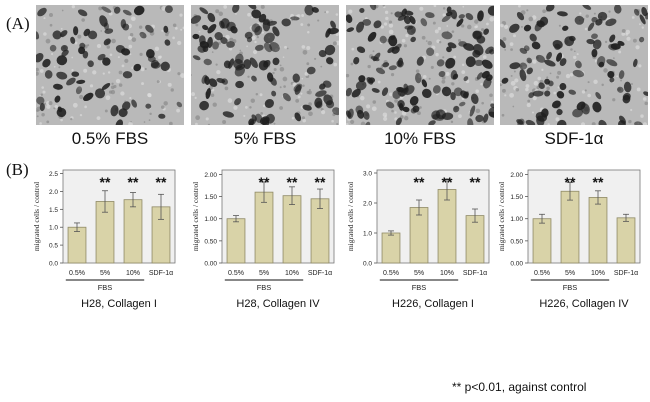 The width and height of the screenshot is (650, 402). What do you see at coordinates (278, 304) in the screenshot?
I see `chart-title: H28, Collagen IV` at bounding box center [278, 304].